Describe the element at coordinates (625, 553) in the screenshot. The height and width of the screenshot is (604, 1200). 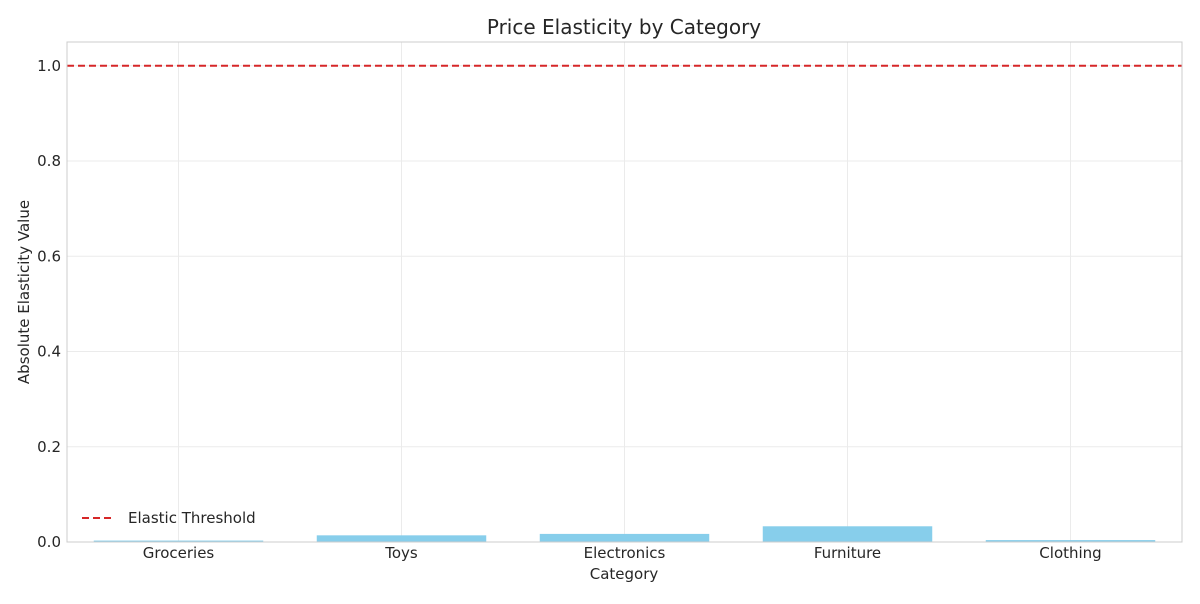
I see `x-tick-label: Electronics` at that location.